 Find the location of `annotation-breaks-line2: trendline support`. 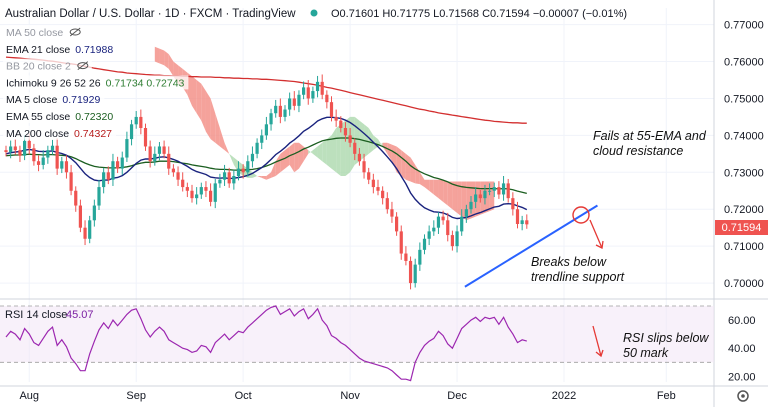

annotation-breaks-line2: trendline support is located at coordinates (578, 277).